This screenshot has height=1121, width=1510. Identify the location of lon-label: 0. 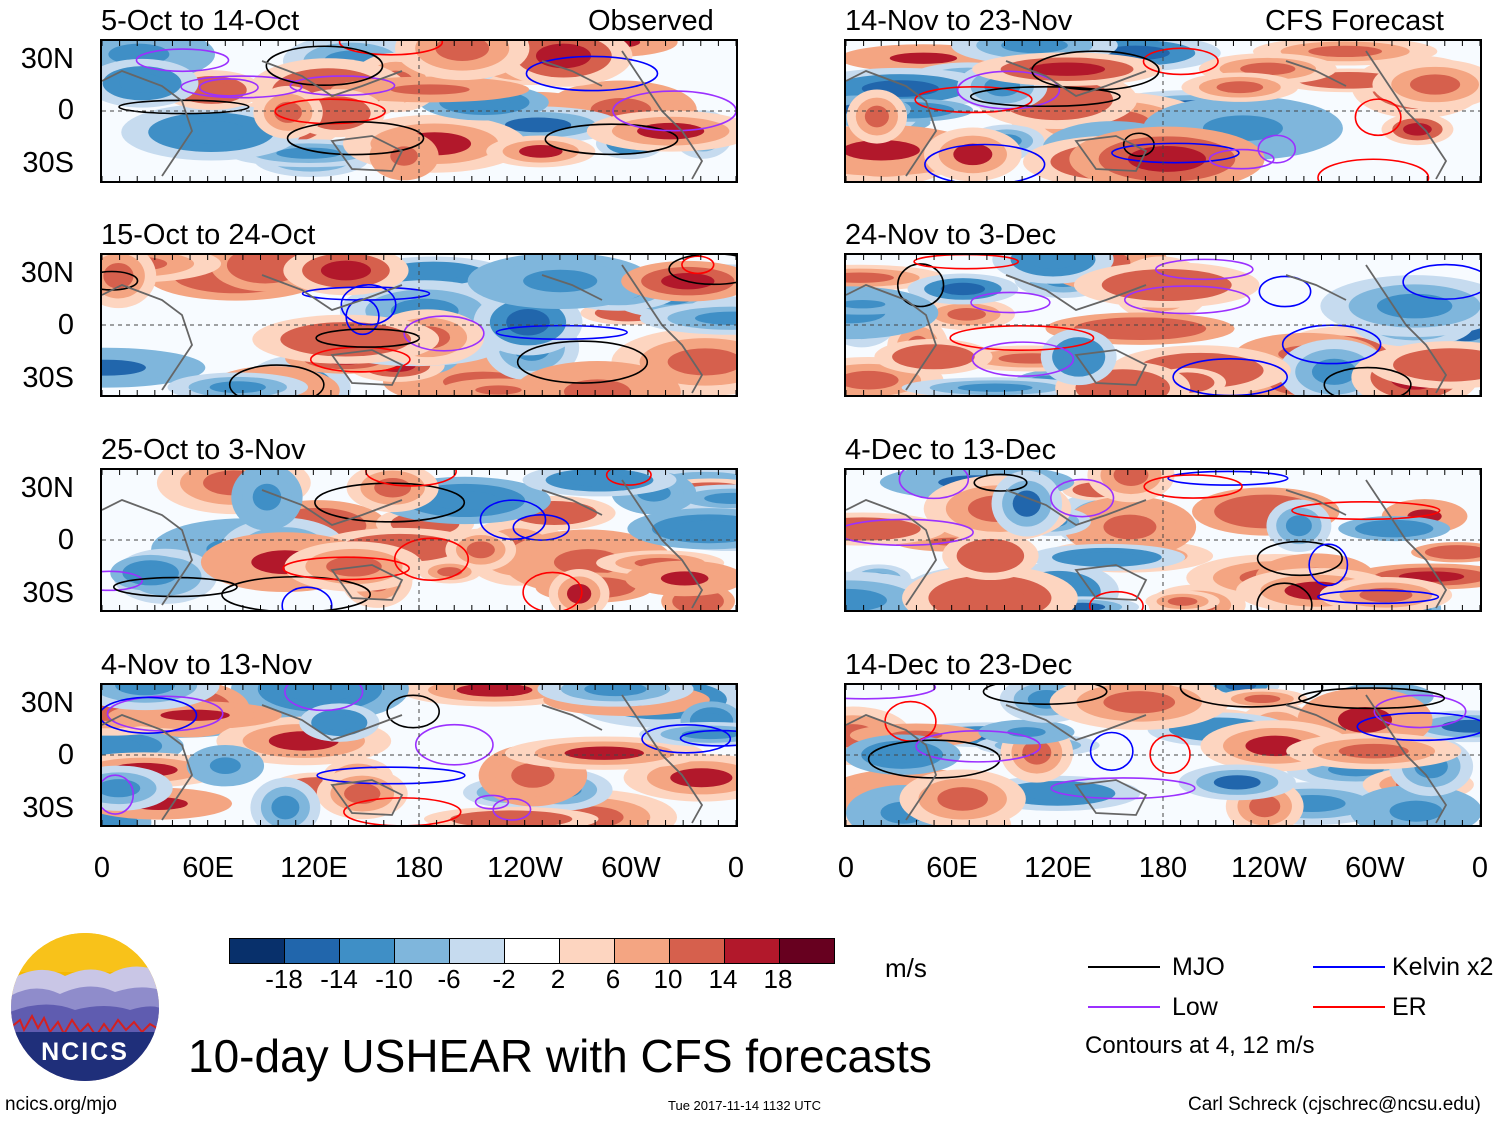
(736, 868).